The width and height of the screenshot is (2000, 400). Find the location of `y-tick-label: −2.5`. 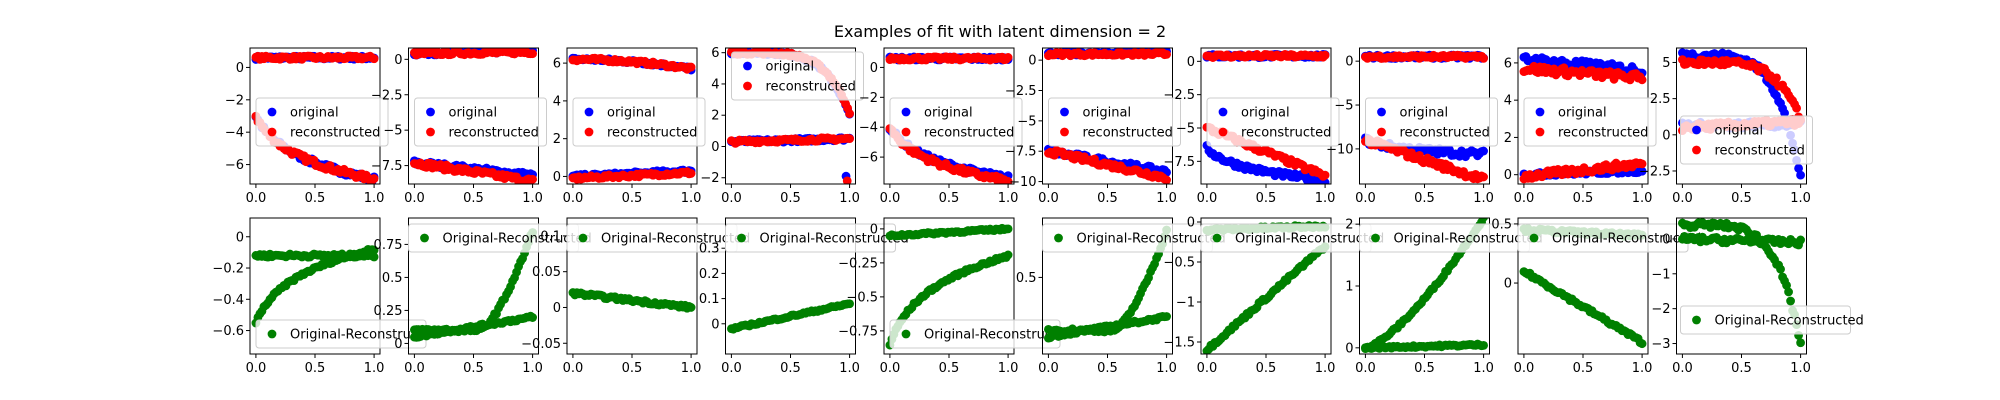

y-tick-label: −2.5 is located at coordinates (1021, 91).